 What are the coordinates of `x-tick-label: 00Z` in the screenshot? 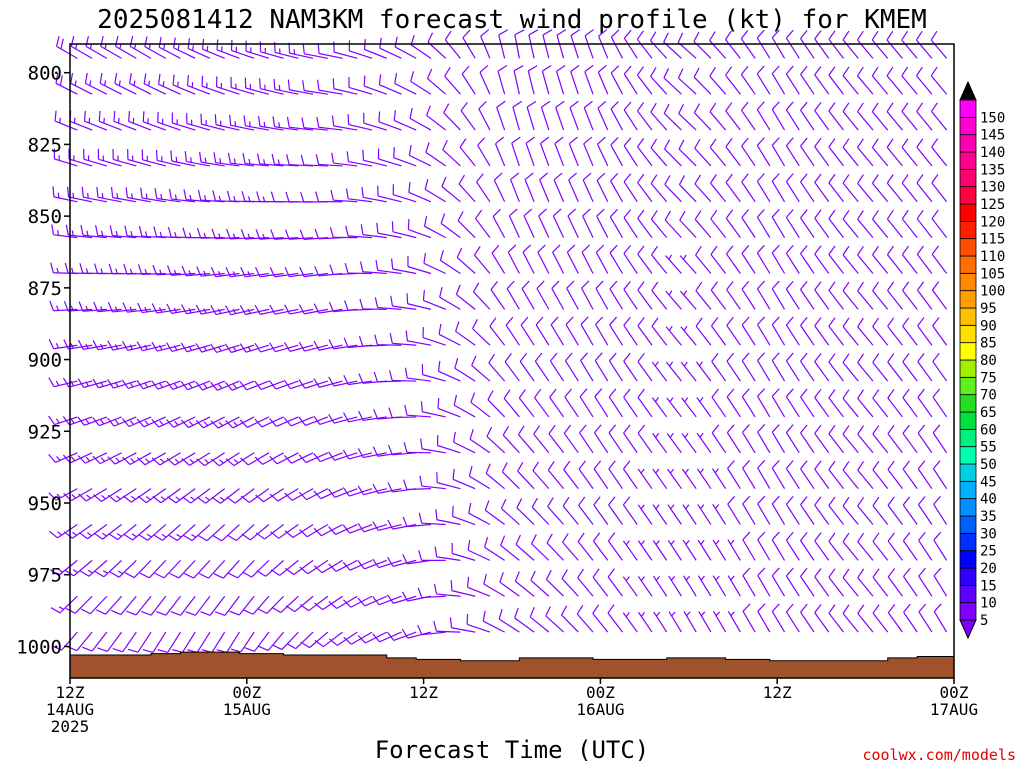 It's located at (954, 692).